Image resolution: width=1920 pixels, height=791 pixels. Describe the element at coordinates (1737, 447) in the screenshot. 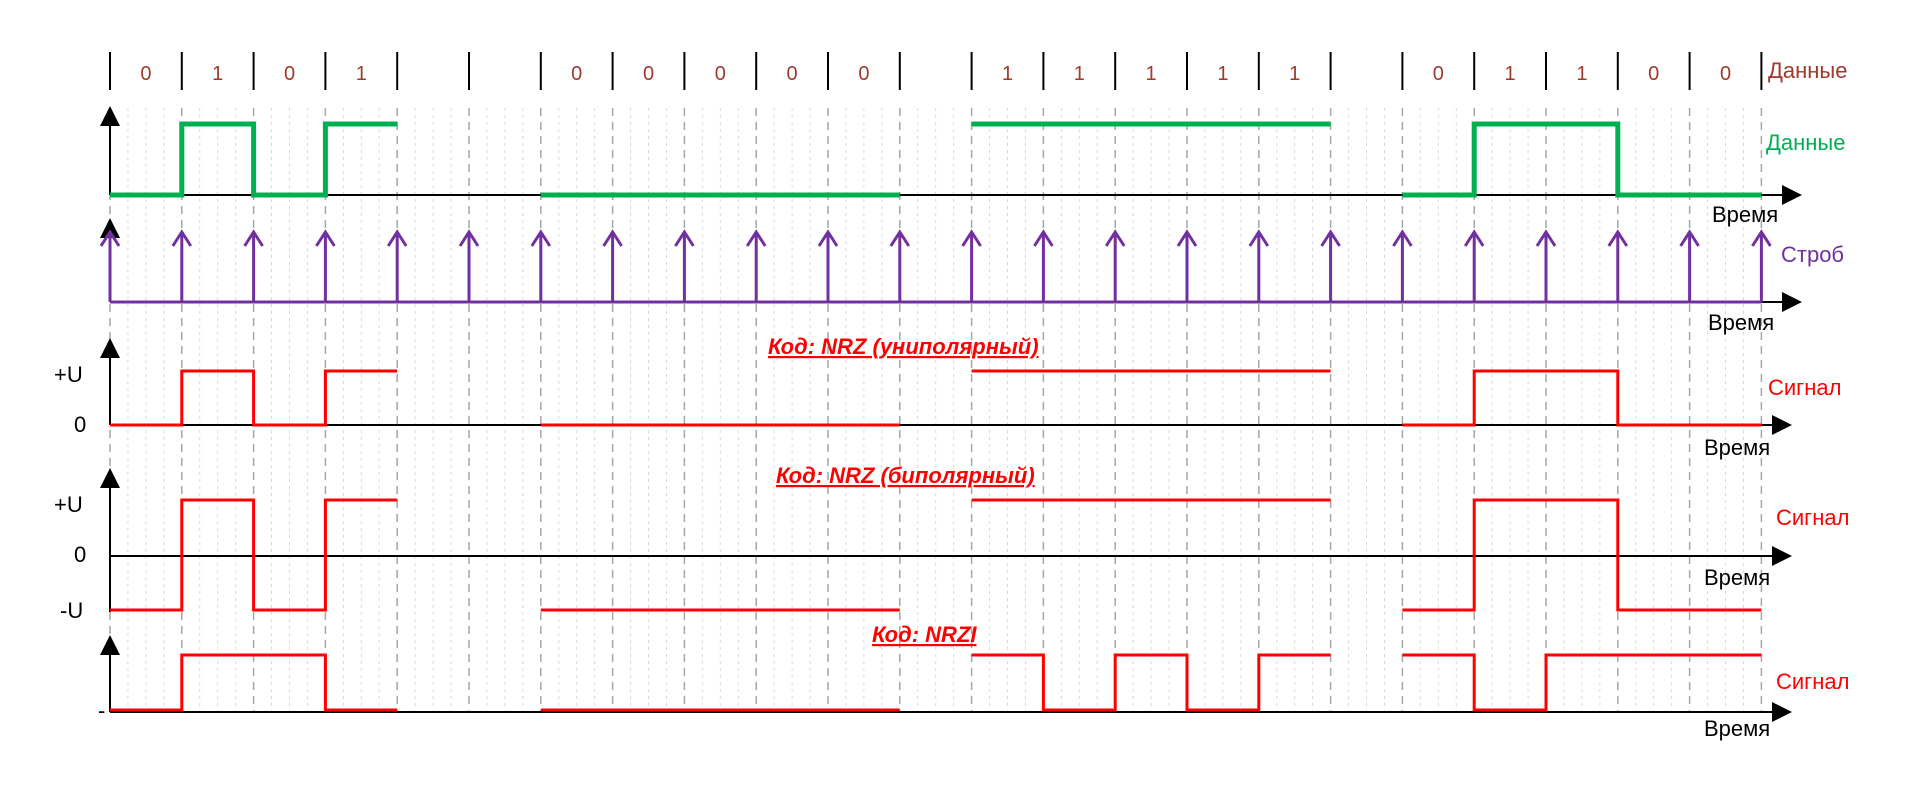

I see `time-label-1: Время` at that location.